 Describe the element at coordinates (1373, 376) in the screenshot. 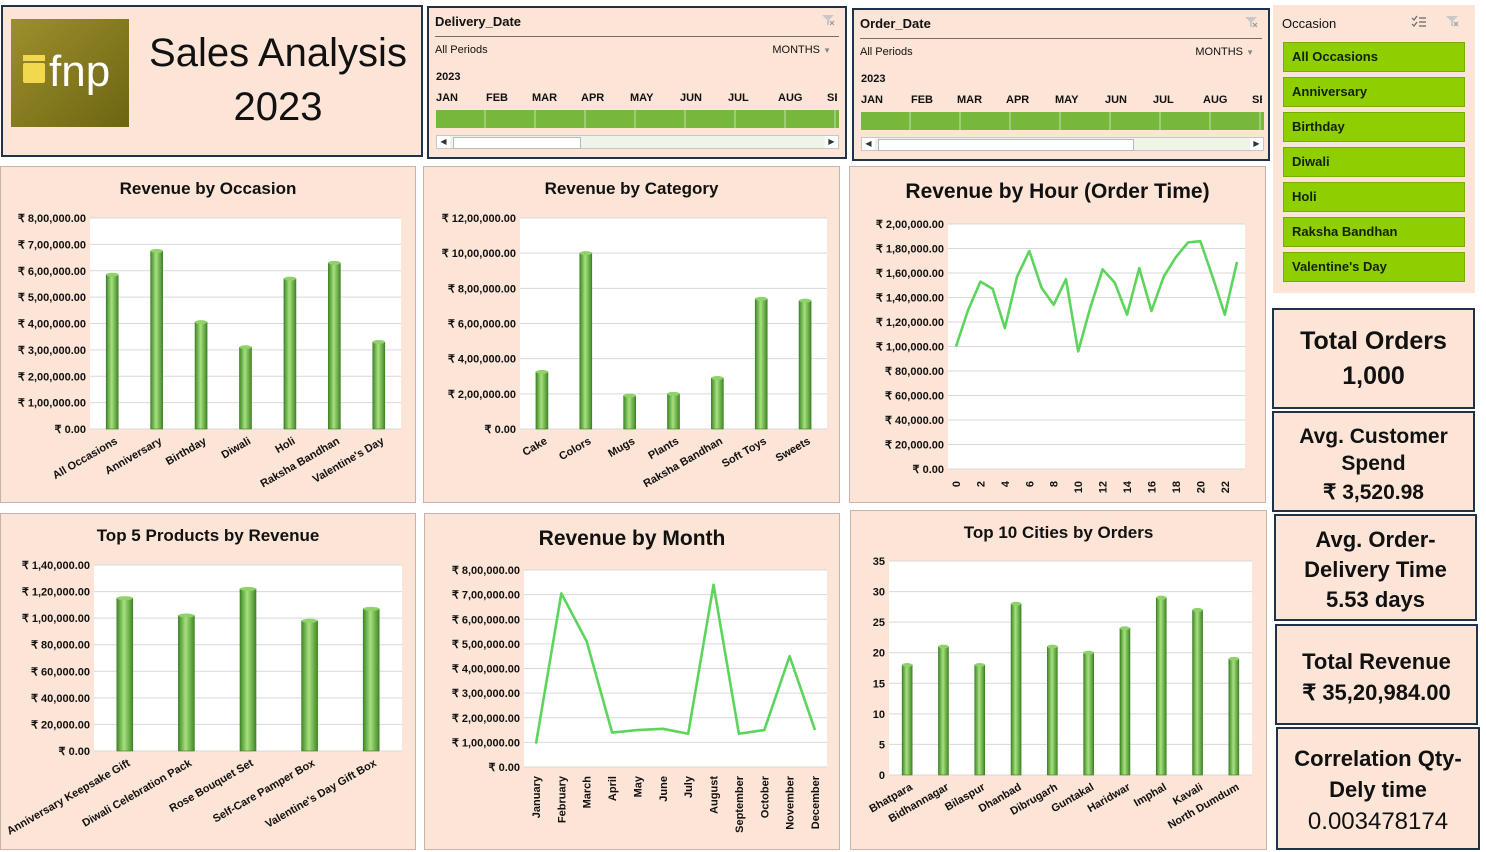

I see `kpi-value: 1,000` at that location.